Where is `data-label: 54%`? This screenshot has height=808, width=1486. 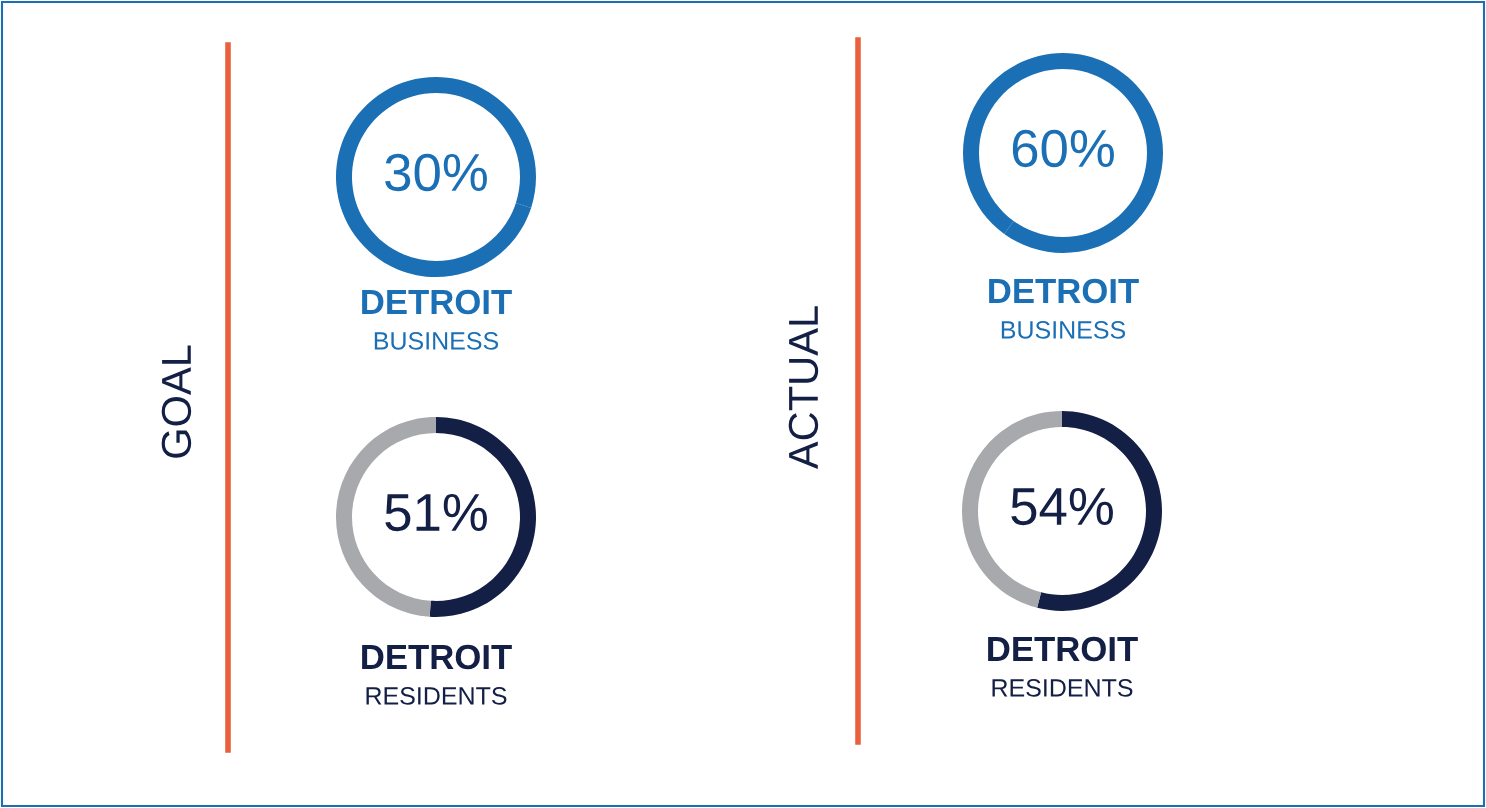 data-label: 54% is located at coordinates (1062, 507).